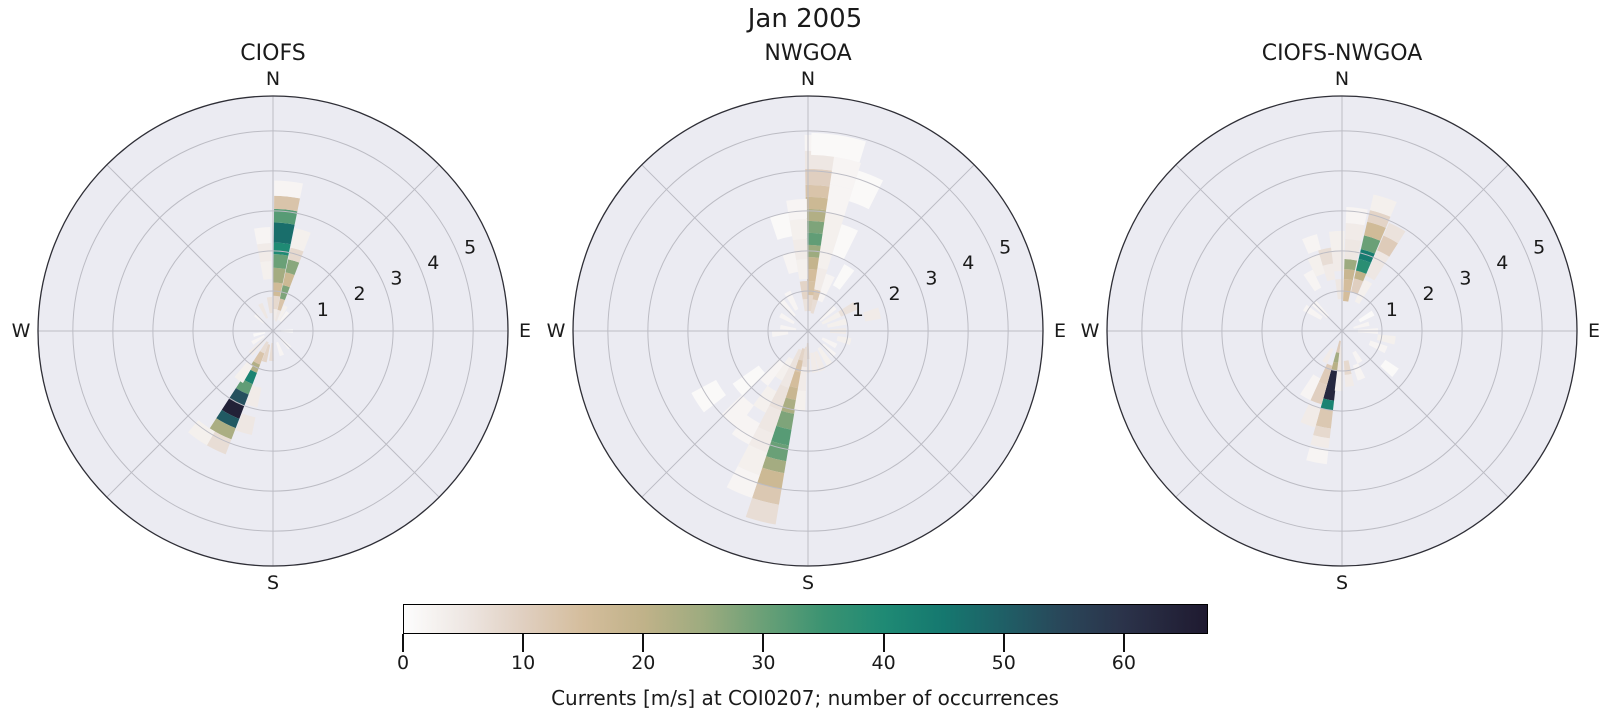  I want to click on compass-label-n: N, so click(1342, 79).